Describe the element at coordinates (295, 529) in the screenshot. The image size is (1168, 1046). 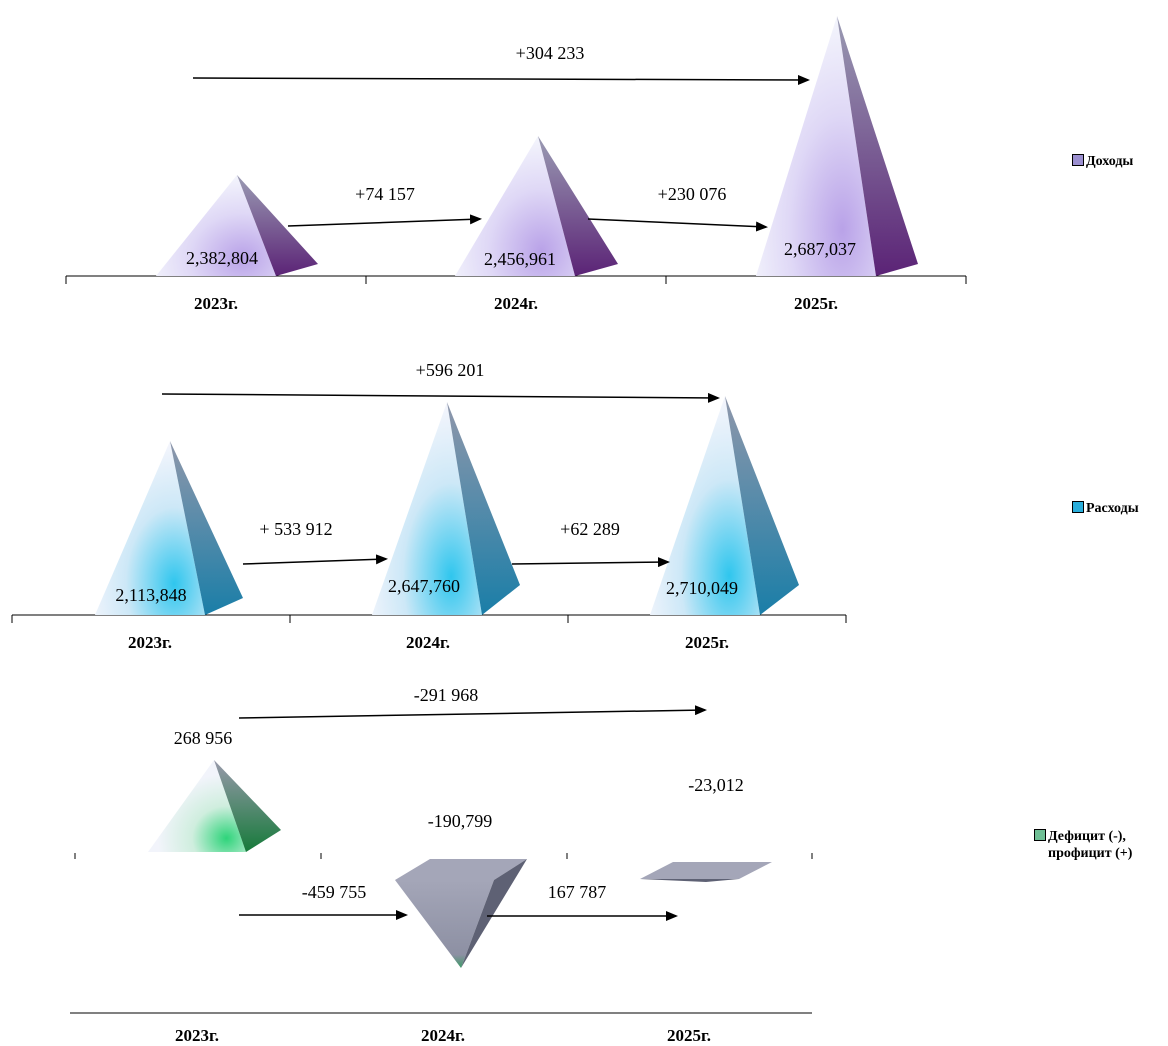
I see `change-label-1: + 533 912` at that location.